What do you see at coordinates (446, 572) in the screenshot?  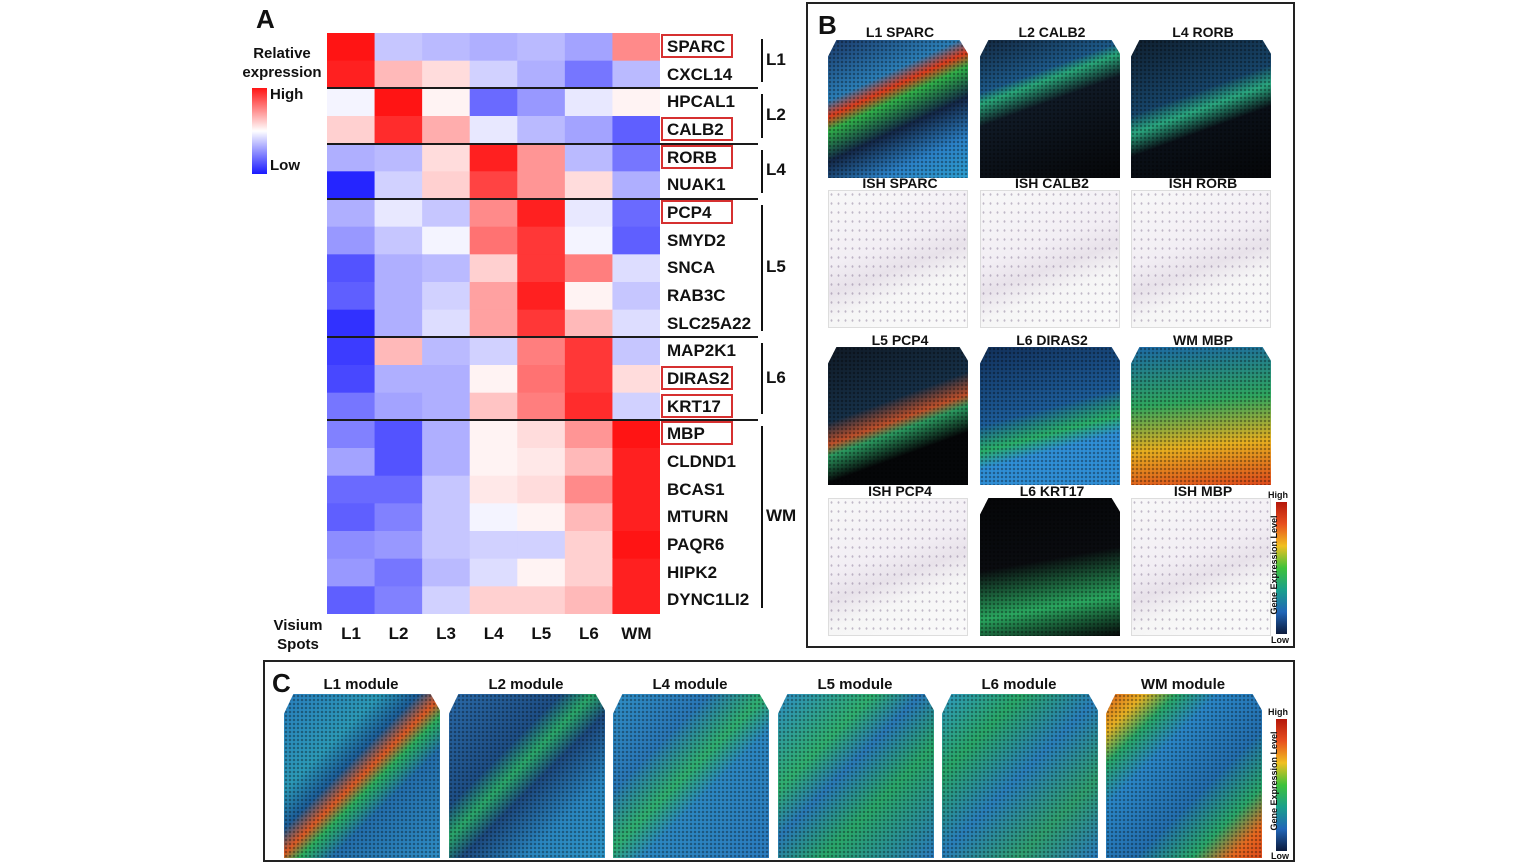 I see `heatmap-cell-HIPK2-L3` at bounding box center [446, 572].